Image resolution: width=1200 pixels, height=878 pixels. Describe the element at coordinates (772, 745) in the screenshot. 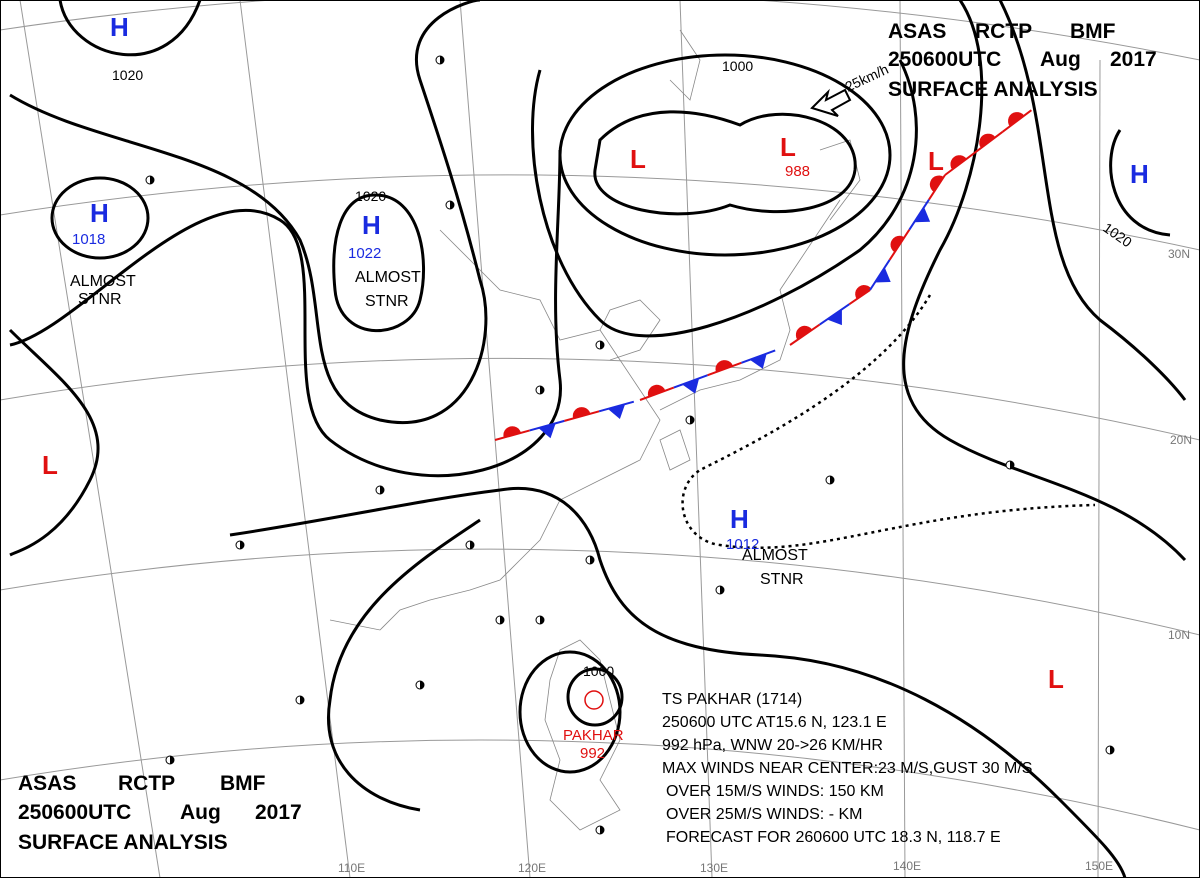

I see `storm-info: 992 hPa, WNW 20->26 KM/HR` at that location.